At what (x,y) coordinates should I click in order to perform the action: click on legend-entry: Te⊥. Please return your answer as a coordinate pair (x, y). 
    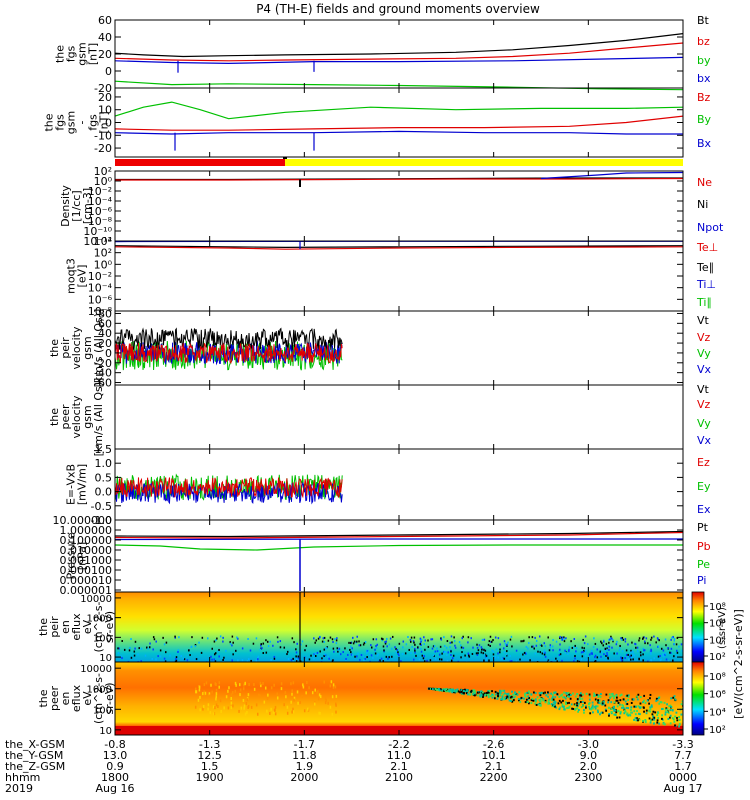
    Looking at the image, I should click on (707, 247).